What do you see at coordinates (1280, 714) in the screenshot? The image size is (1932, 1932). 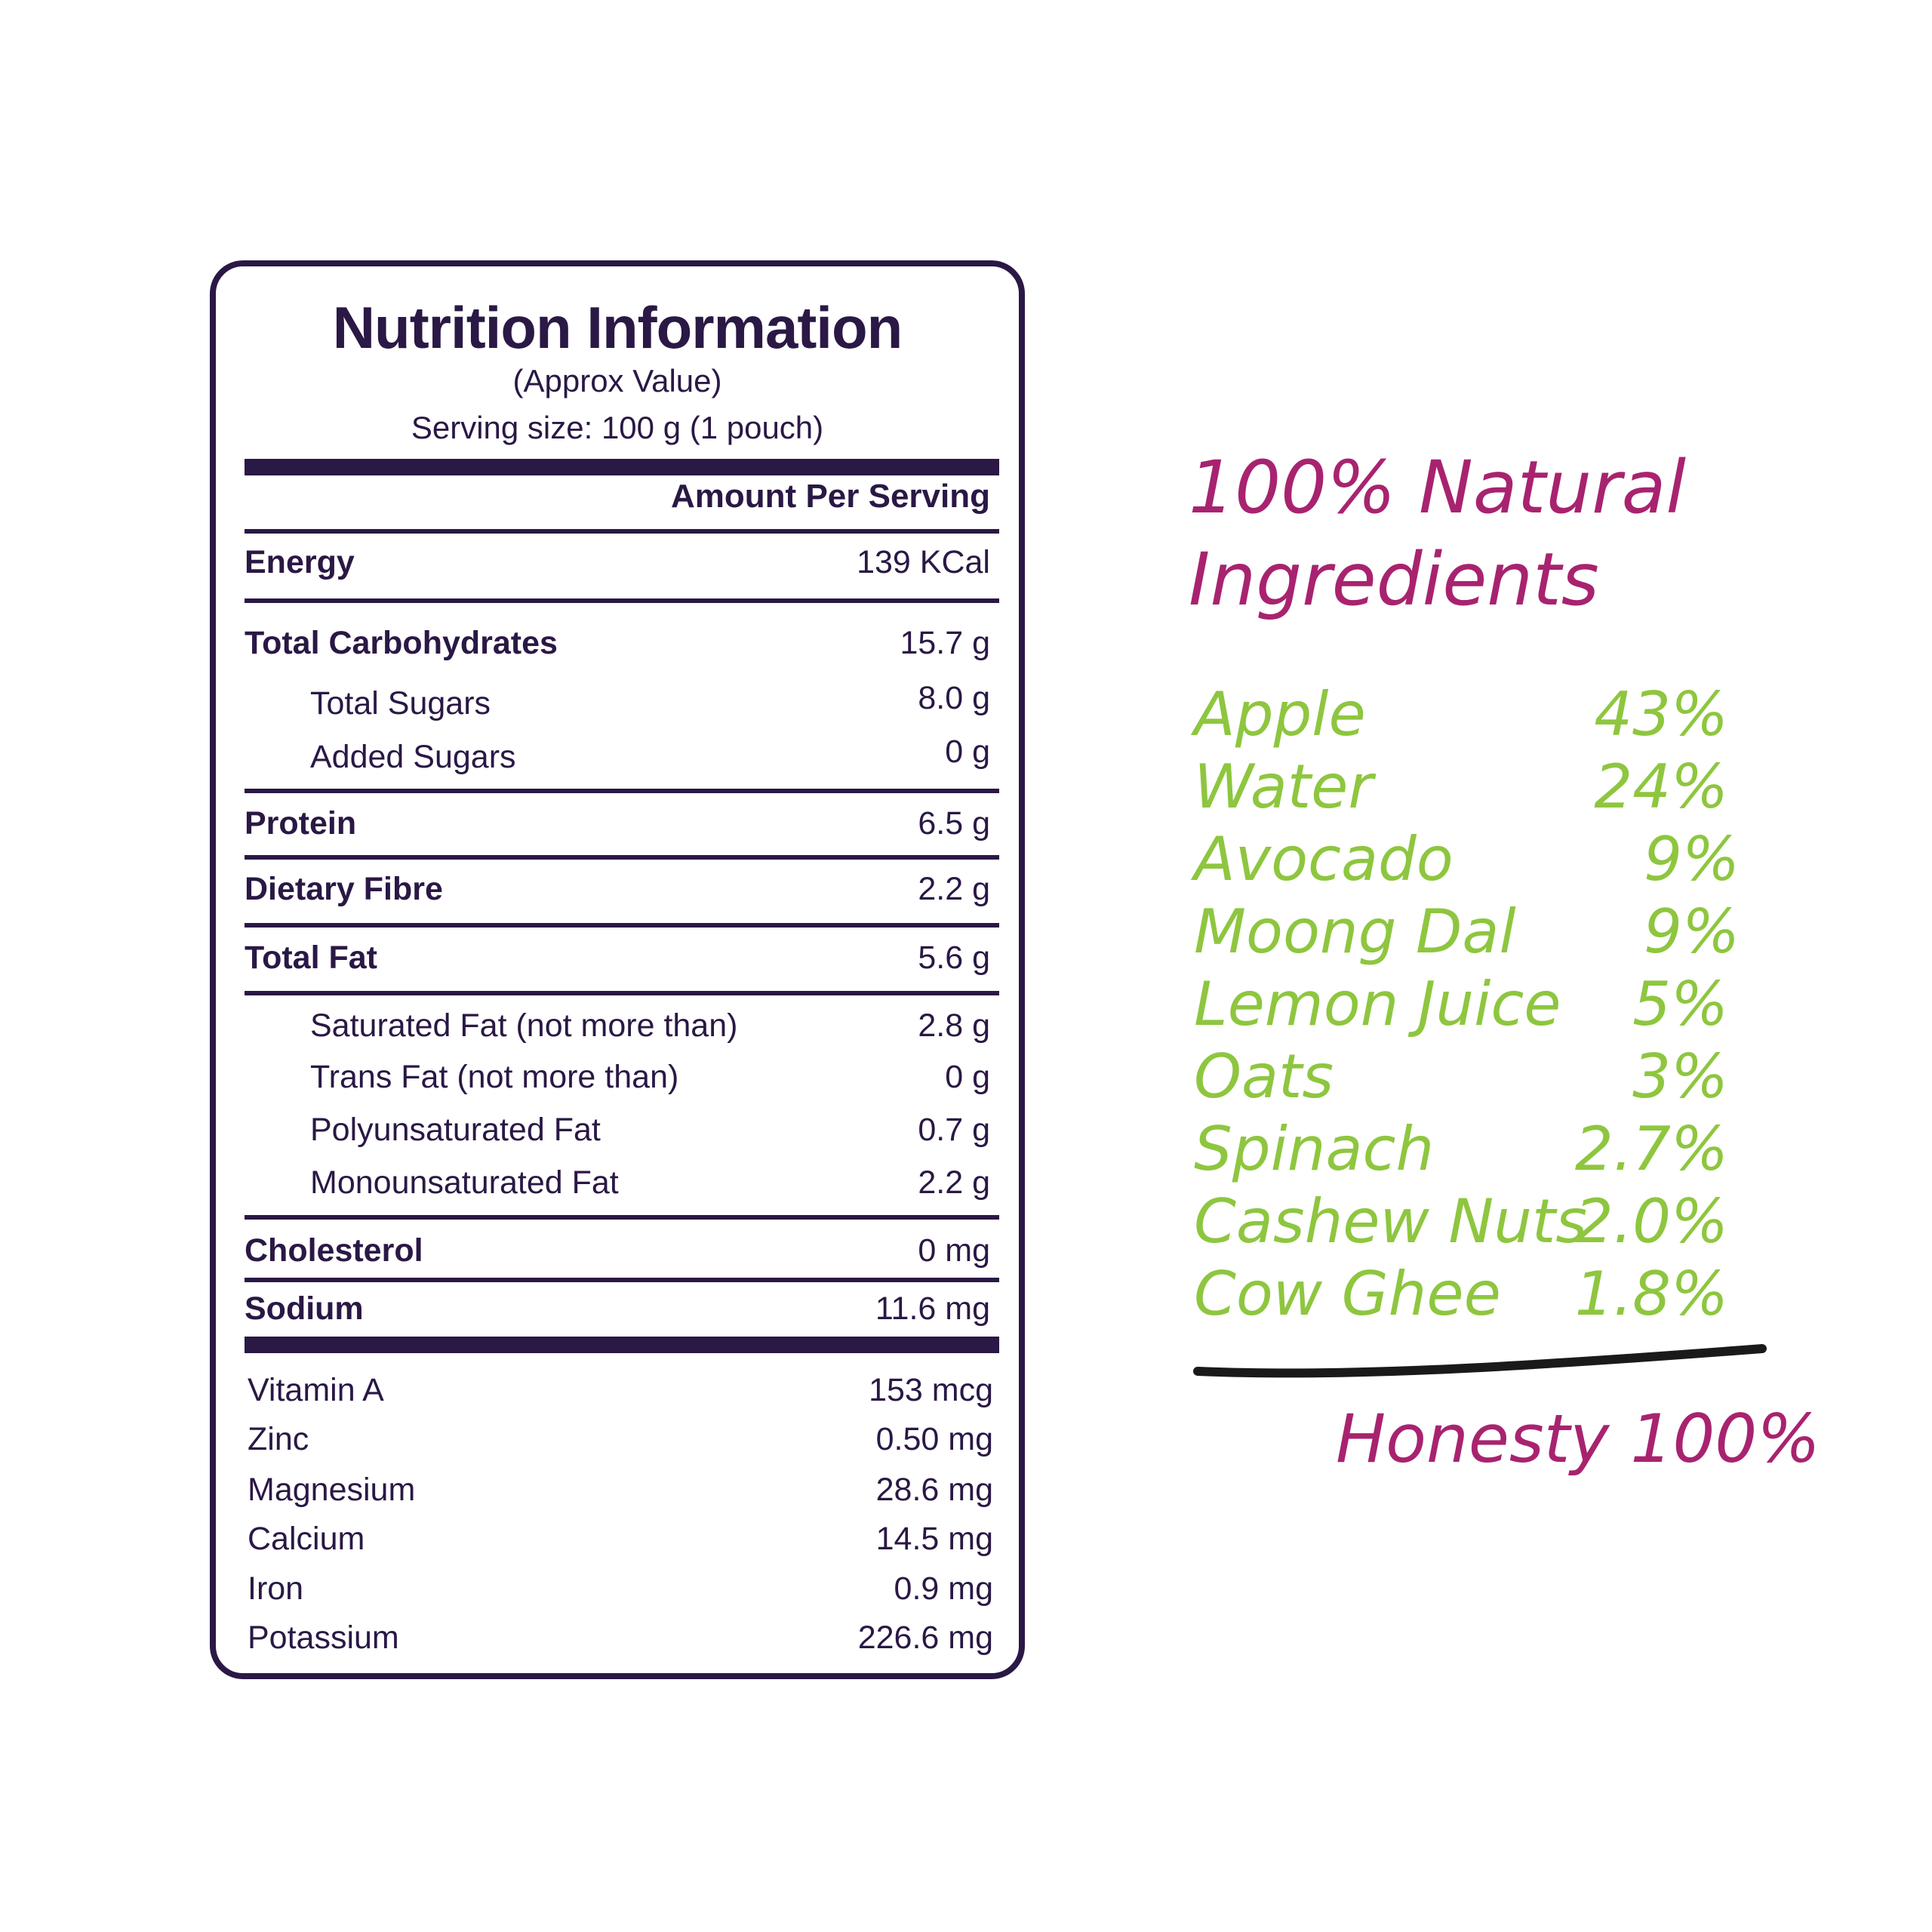 I see `ingredient-name: Apple` at bounding box center [1280, 714].